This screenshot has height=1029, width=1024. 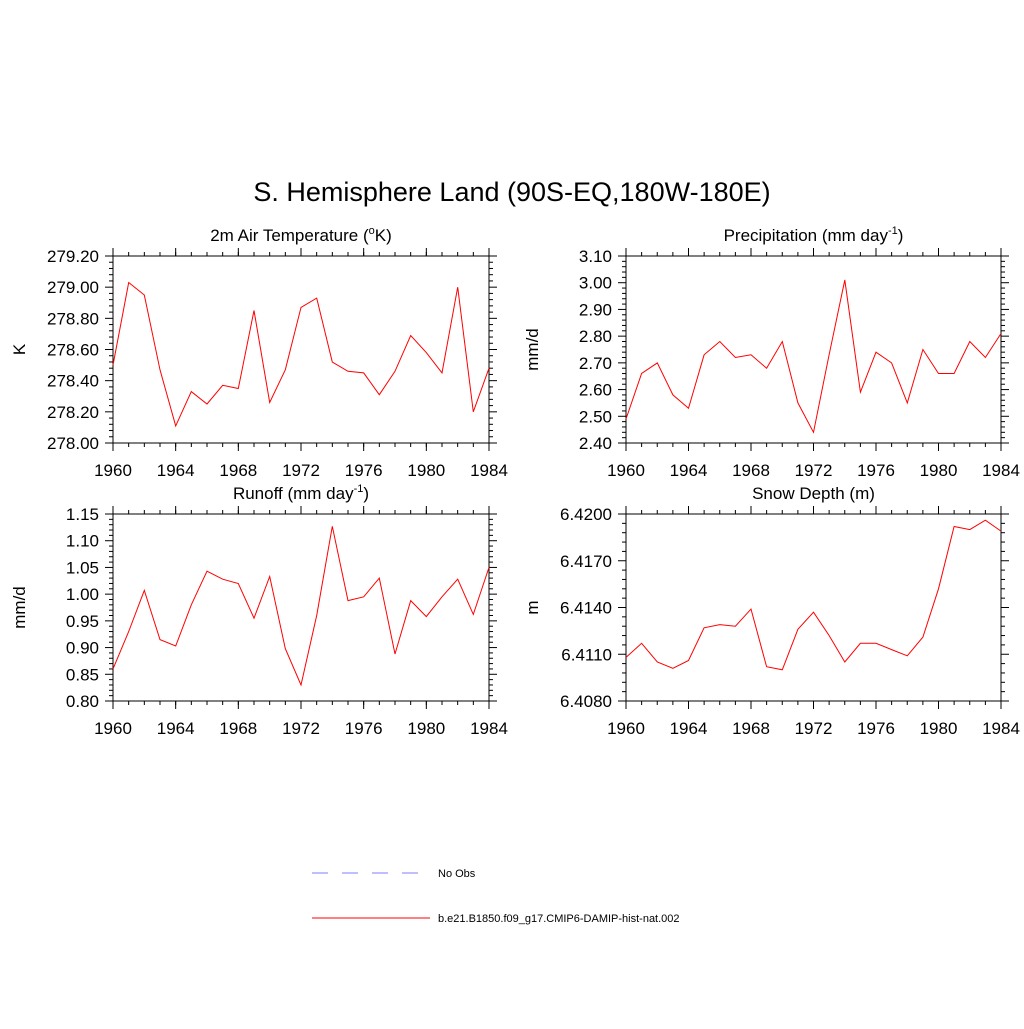 I want to click on runoff-y-axis-label: mm/d, so click(x=19, y=607).